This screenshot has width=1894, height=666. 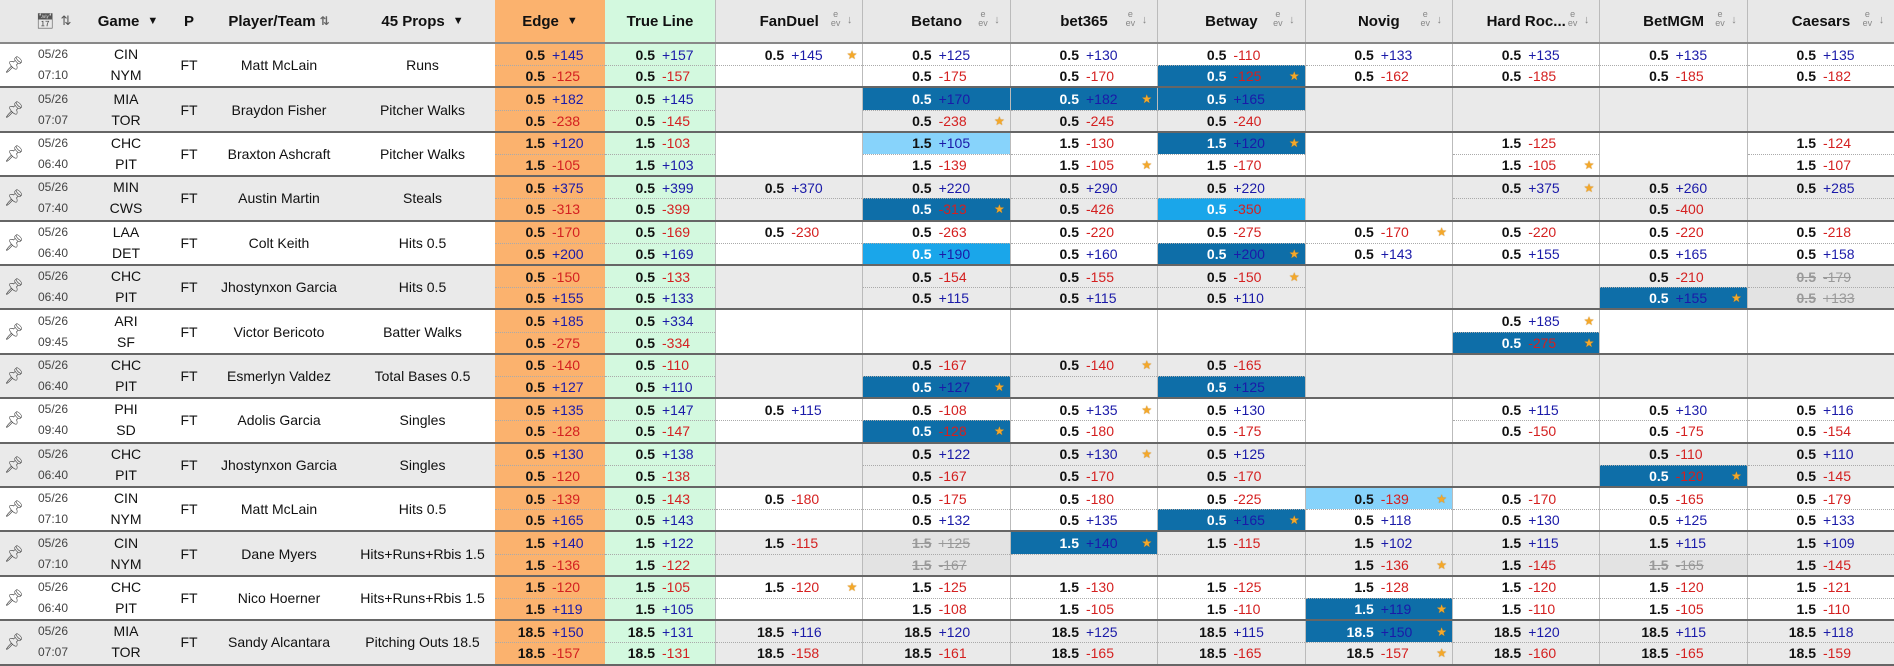 I want to click on odds-line: 1.5 -120 ★, so click(x=789, y=587).